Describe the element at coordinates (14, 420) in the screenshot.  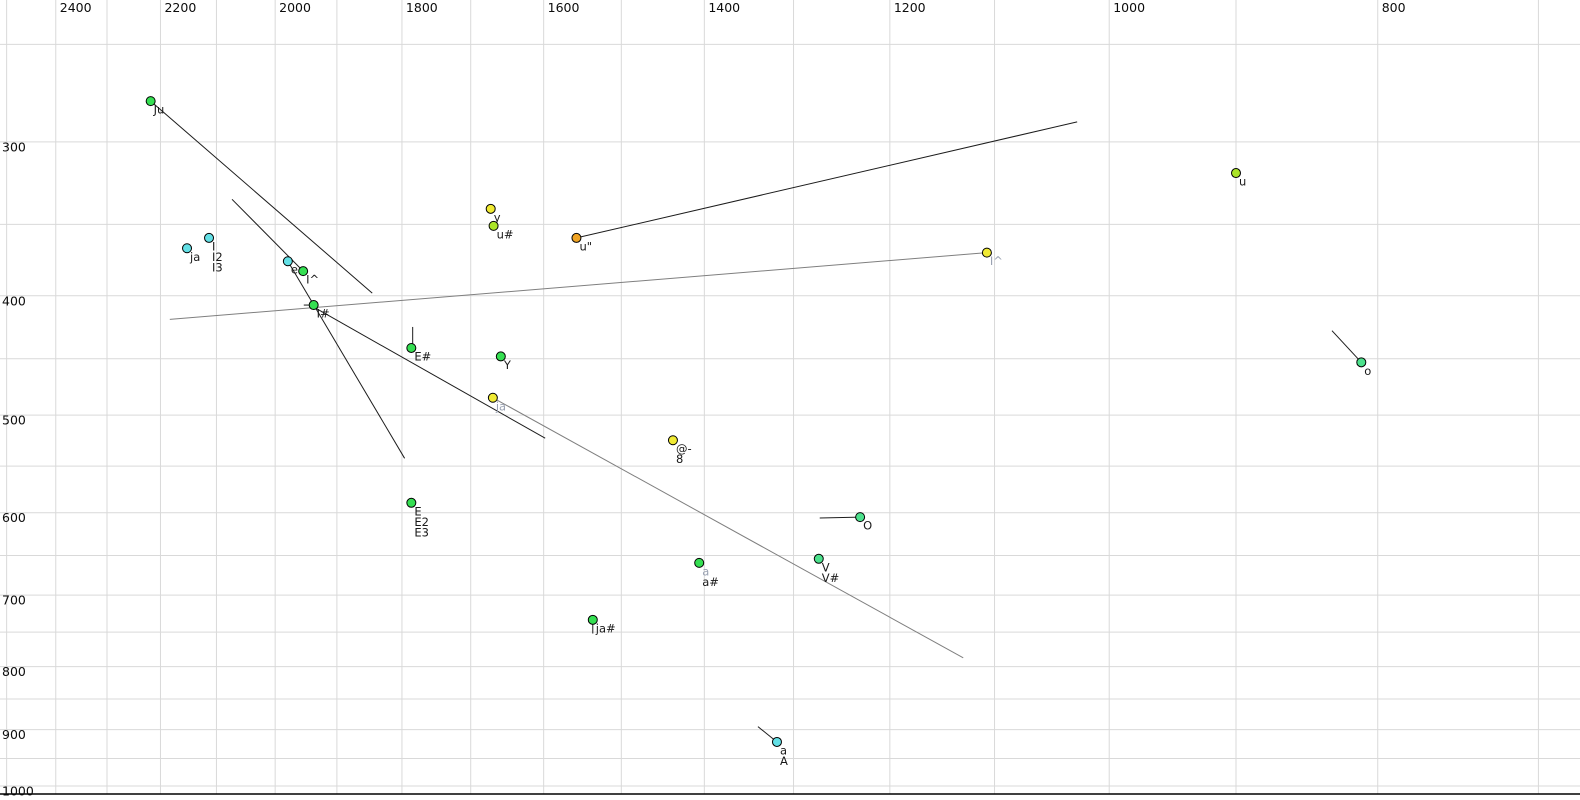
I see `y-tick-label-500: 500` at that location.